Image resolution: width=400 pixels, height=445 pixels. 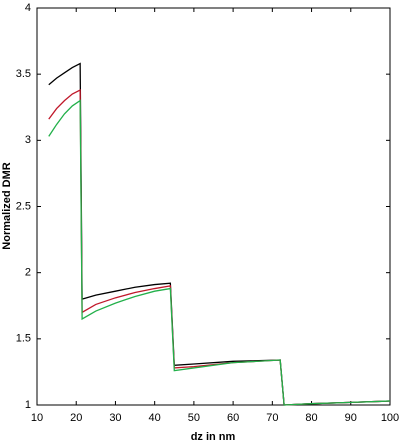 I want to click on x-tick-label: 50, so click(x=194, y=418).